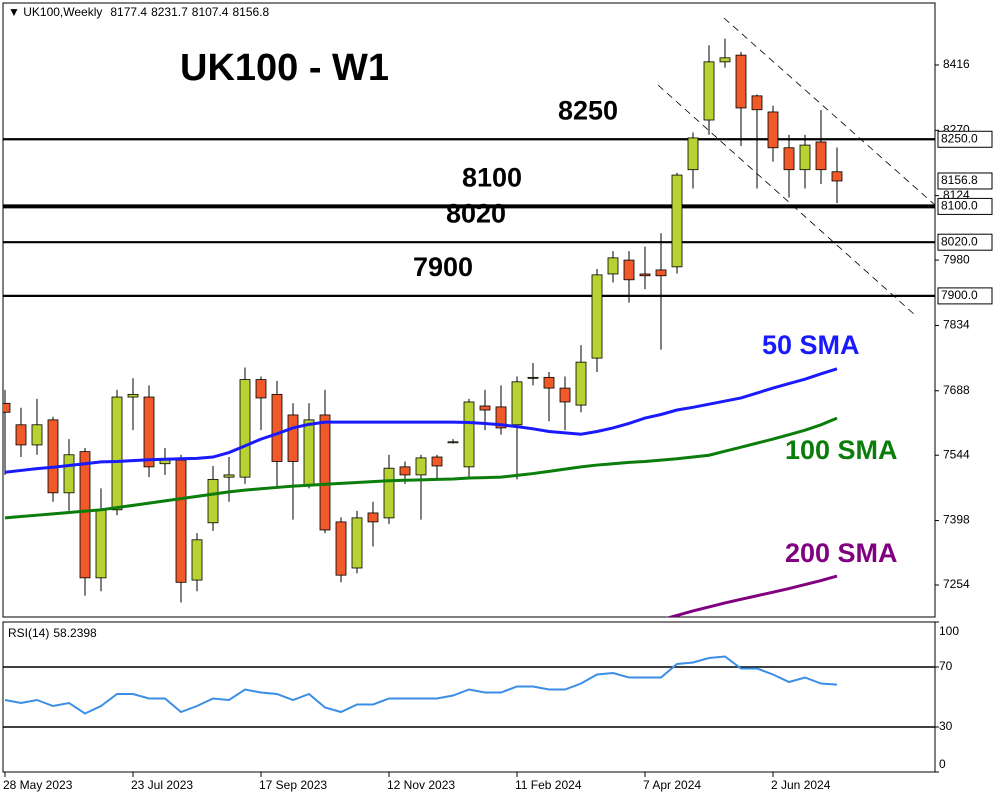 The width and height of the screenshot is (1000, 800). Describe the element at coordinates (959, 295) in the screenshot. I see `level-tag: 7900.0` at that location.